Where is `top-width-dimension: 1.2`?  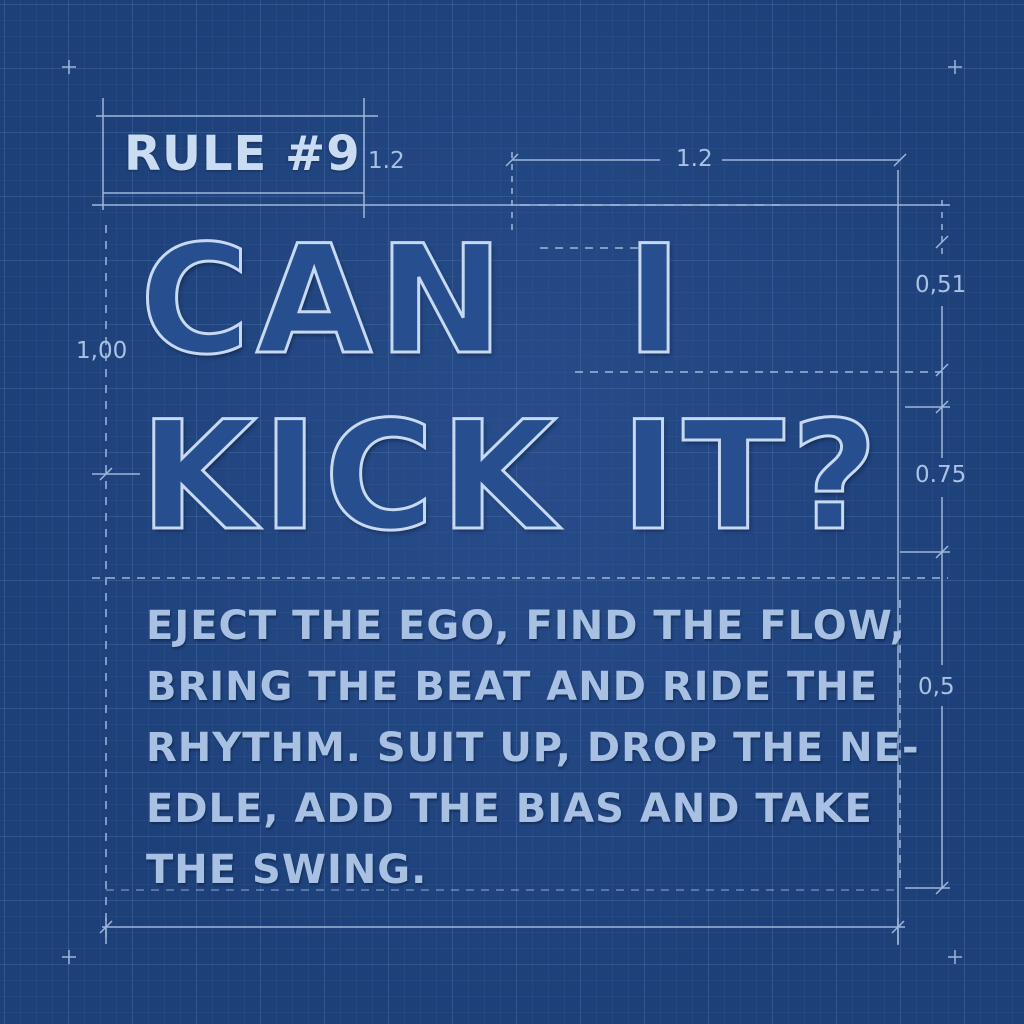
top-width-dimension: 1.2 is located at coordinates (694, 159).